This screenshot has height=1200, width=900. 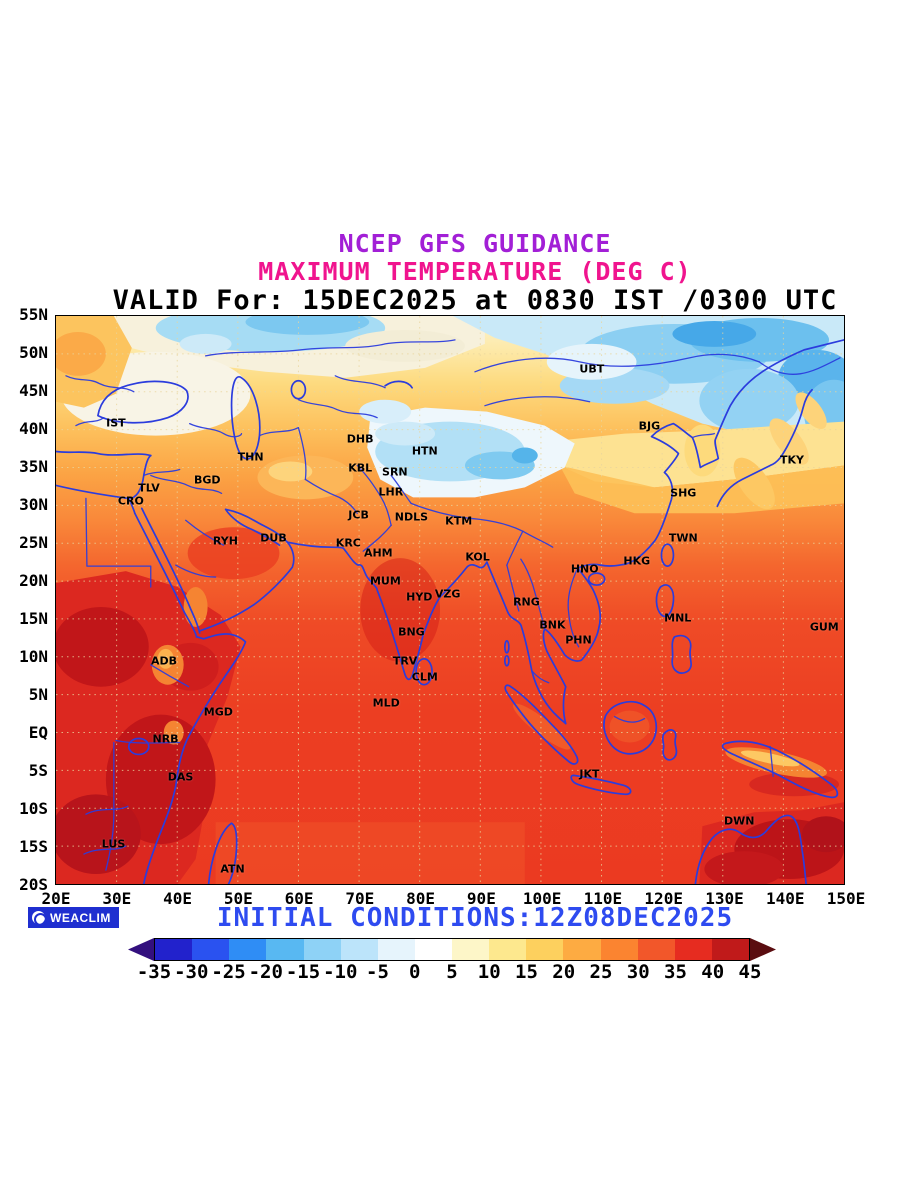 I want to click on station-label-bnk: BNK, so click(x=552, y=625).